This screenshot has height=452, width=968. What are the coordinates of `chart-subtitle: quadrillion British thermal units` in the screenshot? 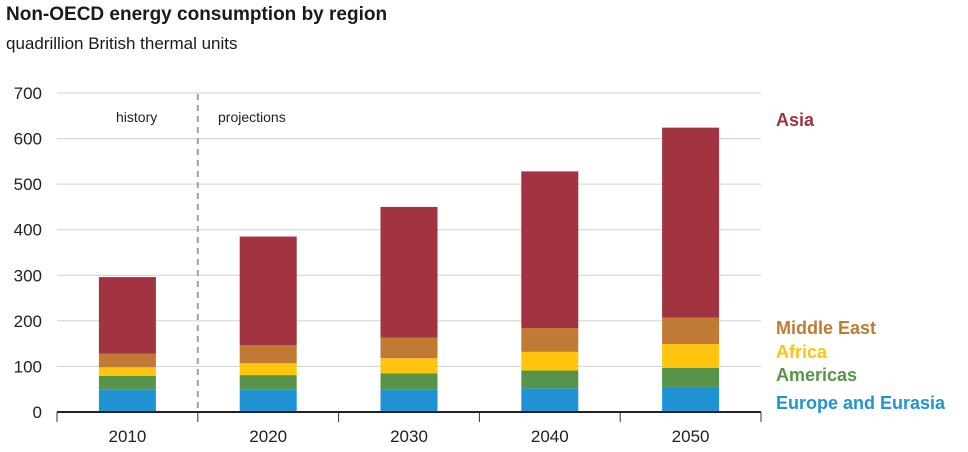 It's located at (122, 43).